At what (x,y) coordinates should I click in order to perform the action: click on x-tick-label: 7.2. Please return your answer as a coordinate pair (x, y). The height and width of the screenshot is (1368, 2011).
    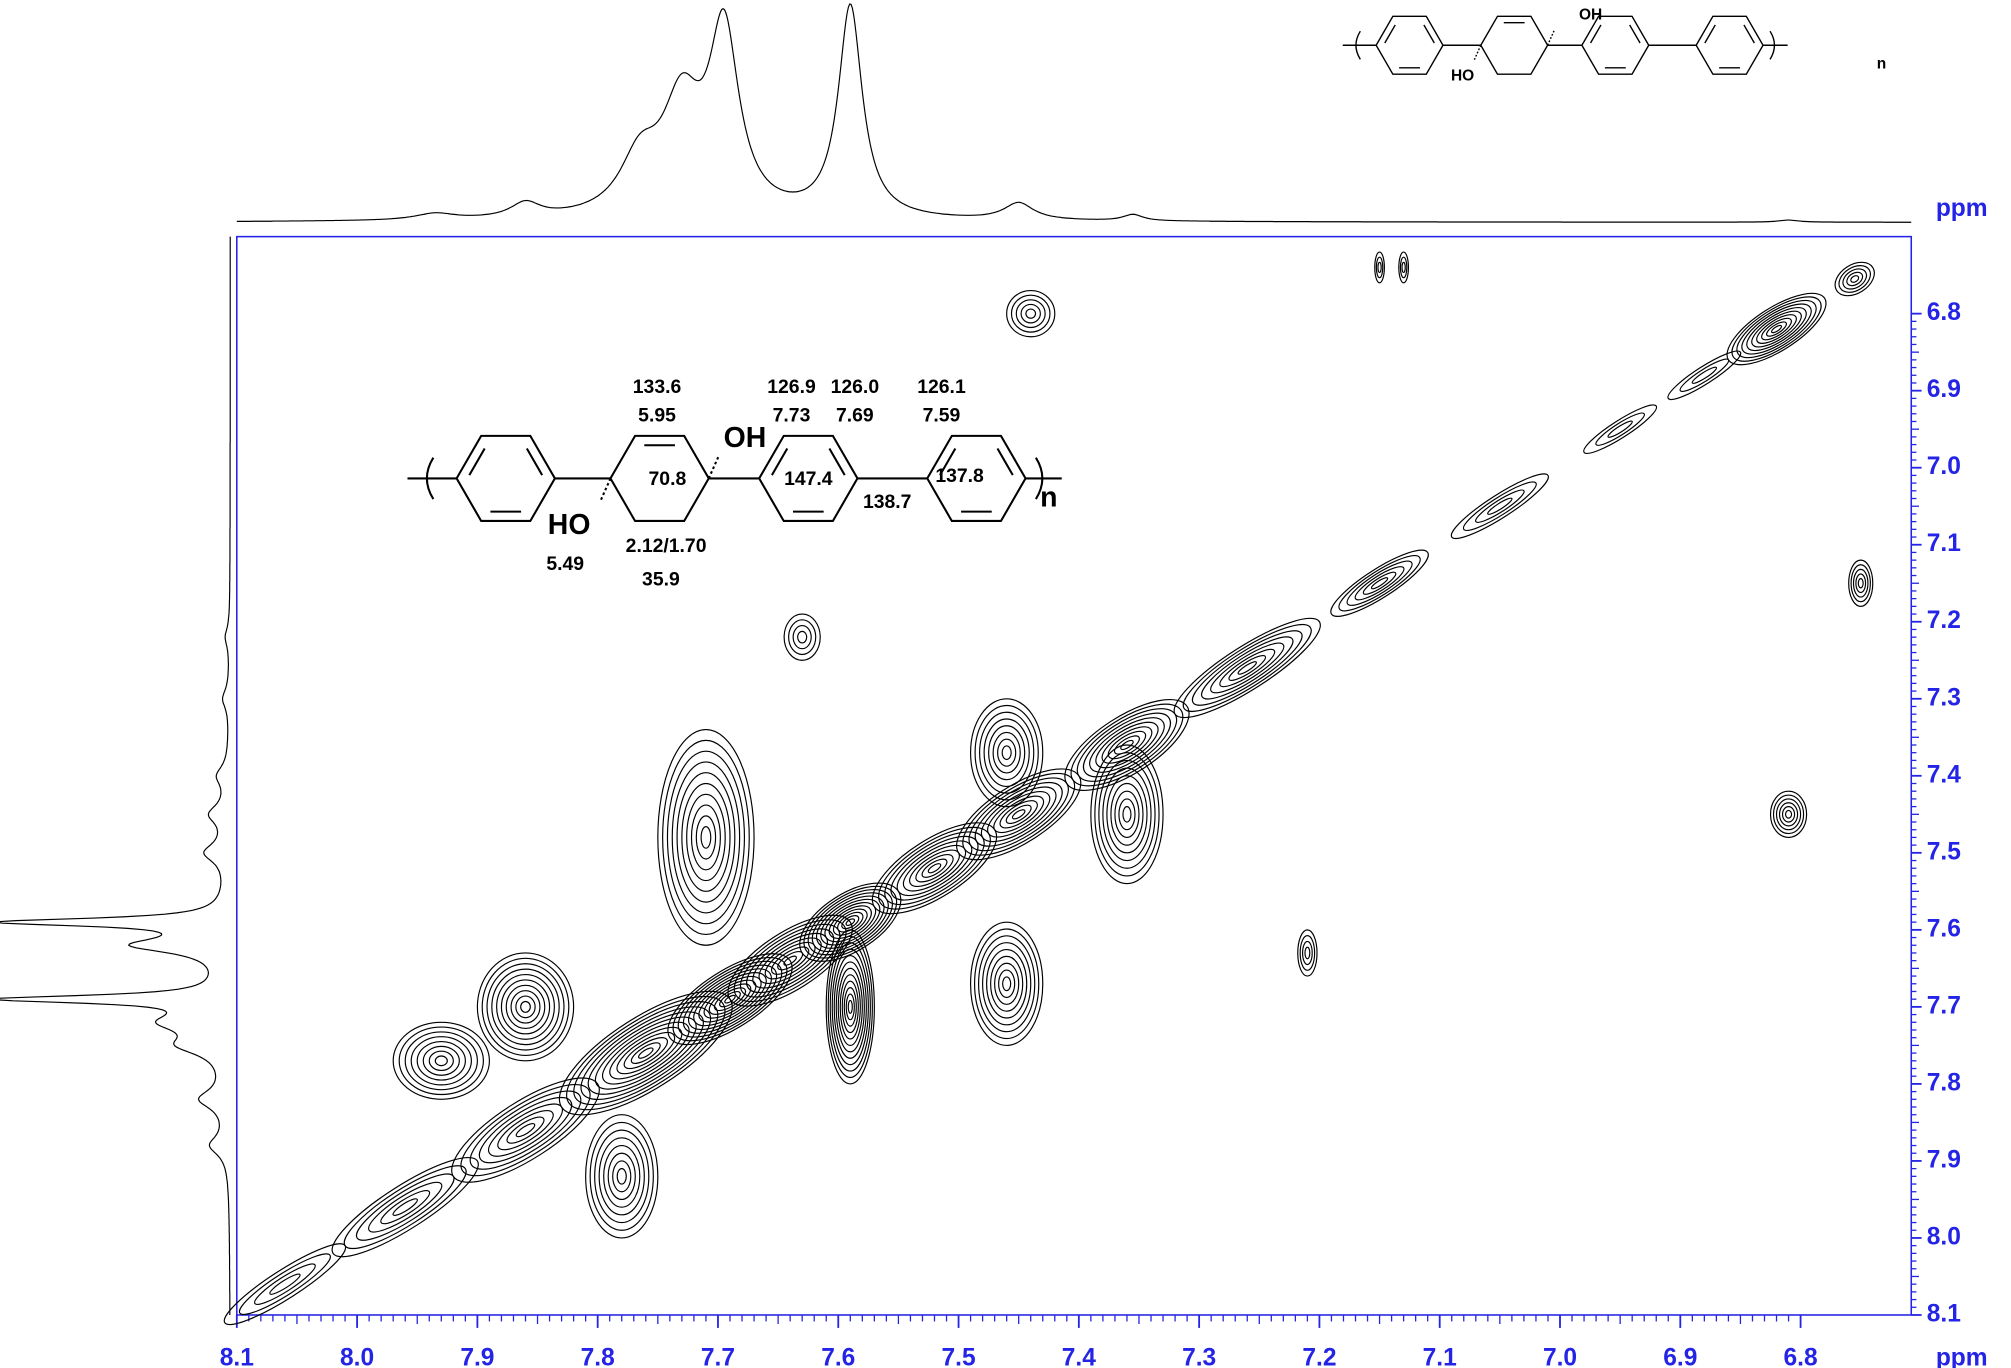
    Looking at the image, I should click on (1319, 1356).